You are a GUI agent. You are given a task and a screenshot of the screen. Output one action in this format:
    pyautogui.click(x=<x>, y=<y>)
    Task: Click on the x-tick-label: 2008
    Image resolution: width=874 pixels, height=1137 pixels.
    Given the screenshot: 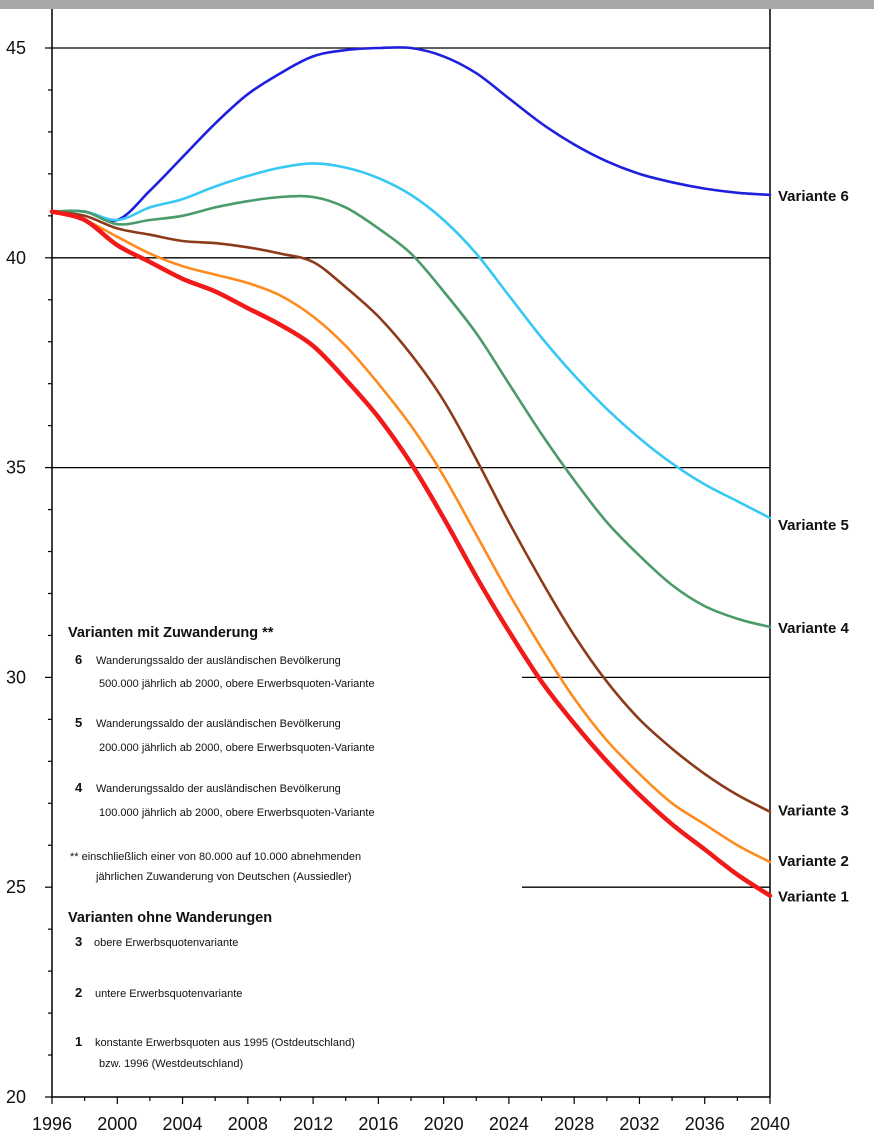 What is the action you would take?
    pyautogui.click(x=248, y=1124)
    